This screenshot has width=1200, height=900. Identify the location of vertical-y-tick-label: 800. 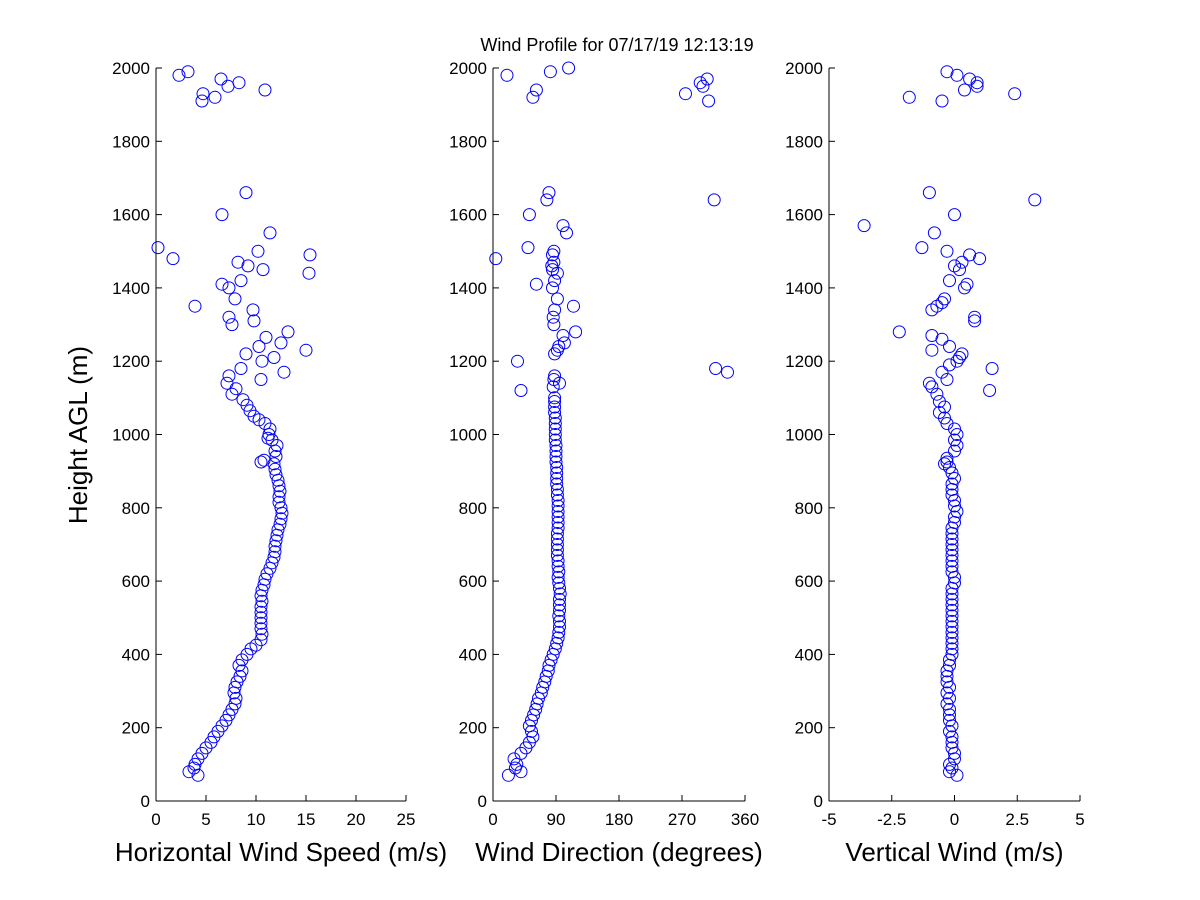
(809, 508).